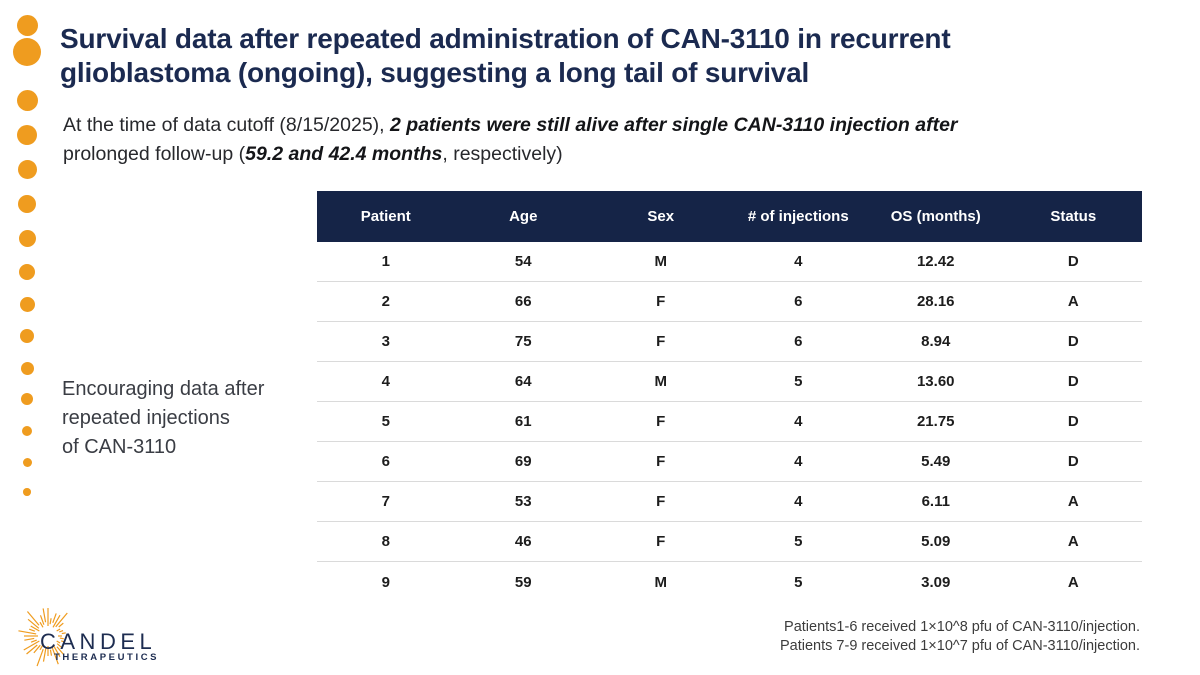 This screenshot has width=1200, height=675. What do you see at coordinates (523, 381) in the screenshot?
I see `table-cell: 64` at bounding box center [523, 381].